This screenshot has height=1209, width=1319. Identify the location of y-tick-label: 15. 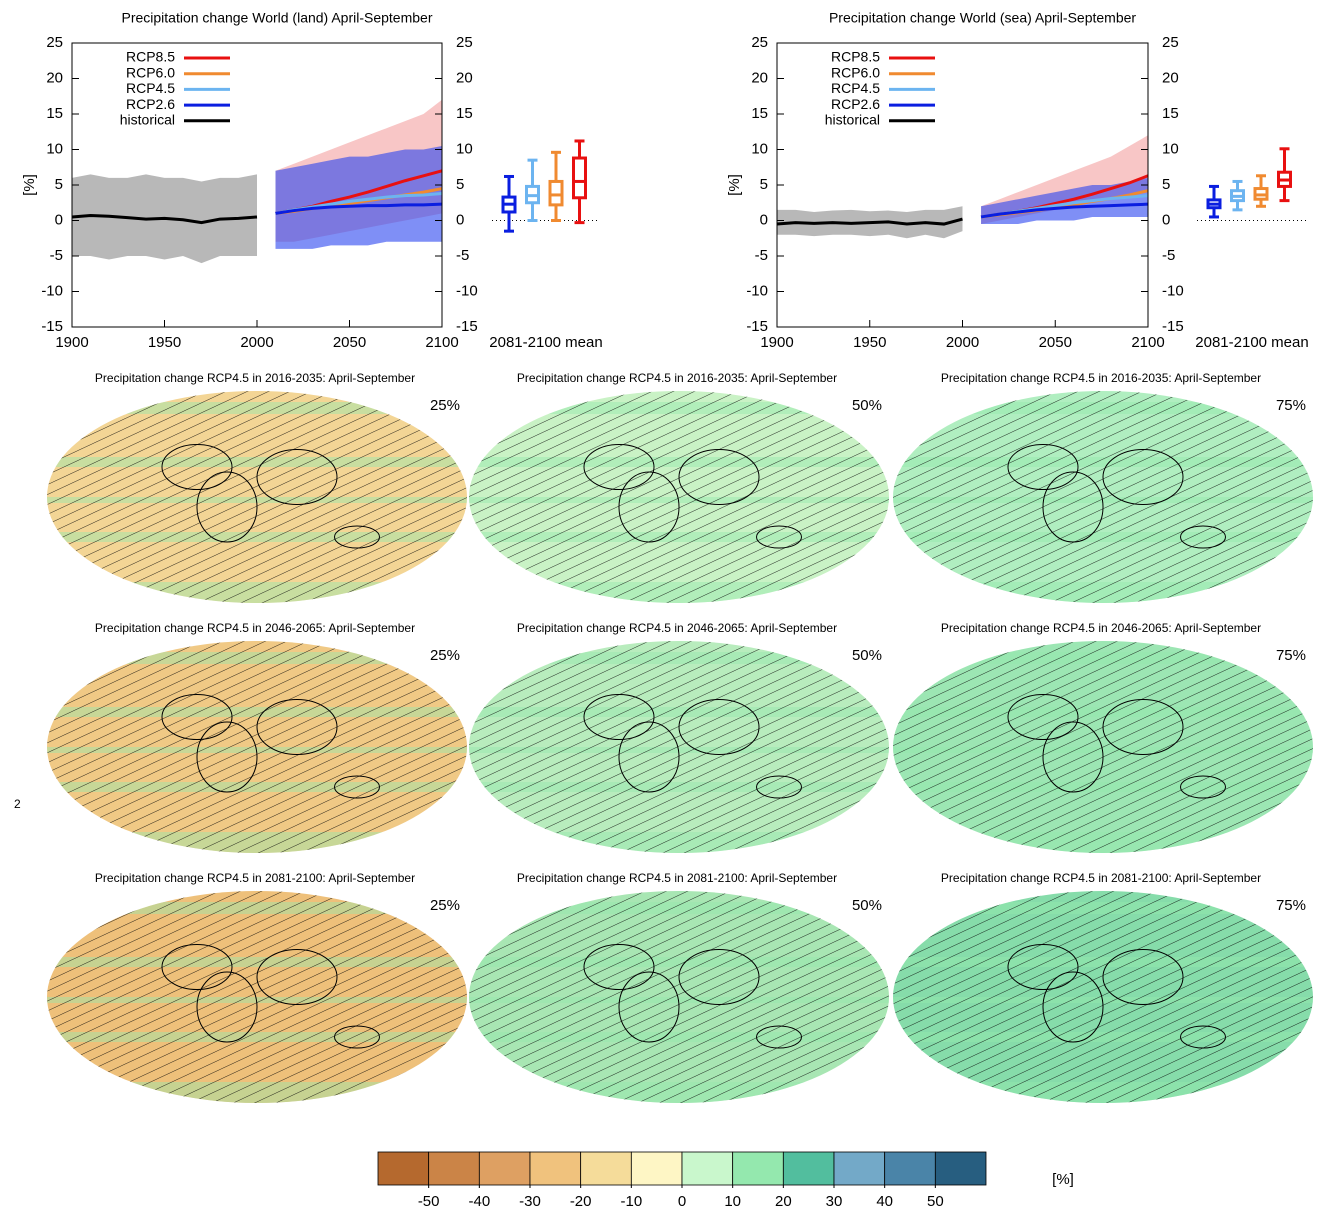
(759, 113).